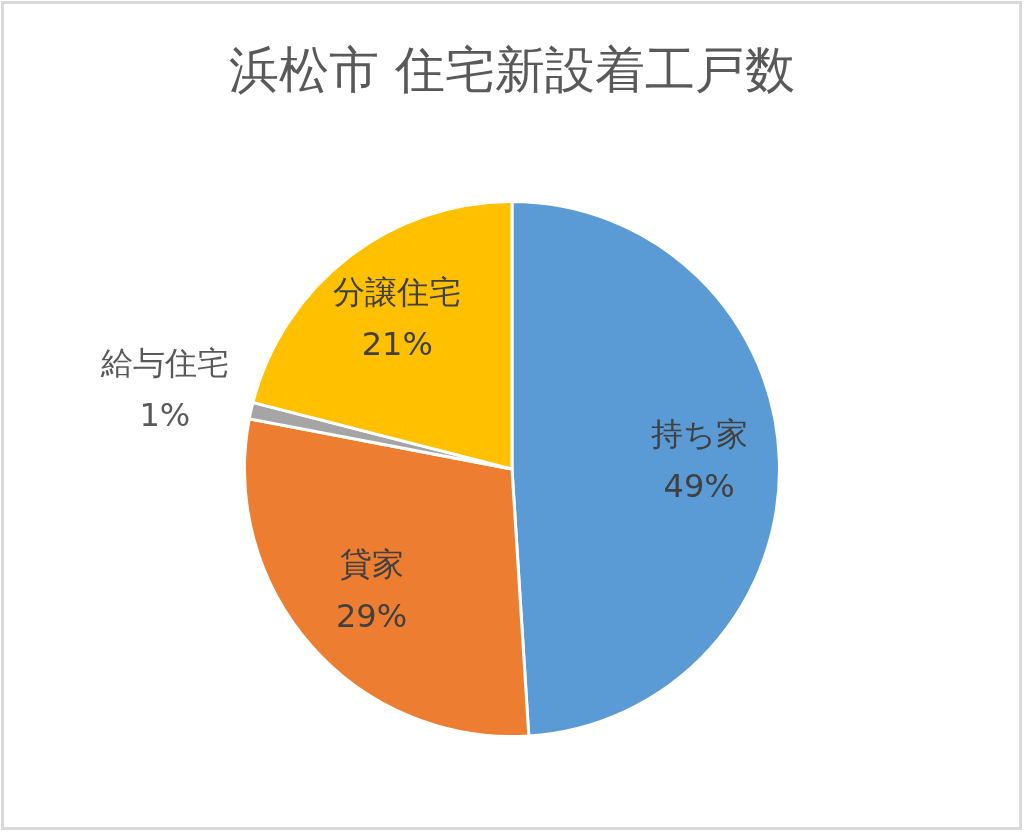 This screenshot has height=836, width=1024. I want to click on slice-label: 持ち家, so click(699, 434).